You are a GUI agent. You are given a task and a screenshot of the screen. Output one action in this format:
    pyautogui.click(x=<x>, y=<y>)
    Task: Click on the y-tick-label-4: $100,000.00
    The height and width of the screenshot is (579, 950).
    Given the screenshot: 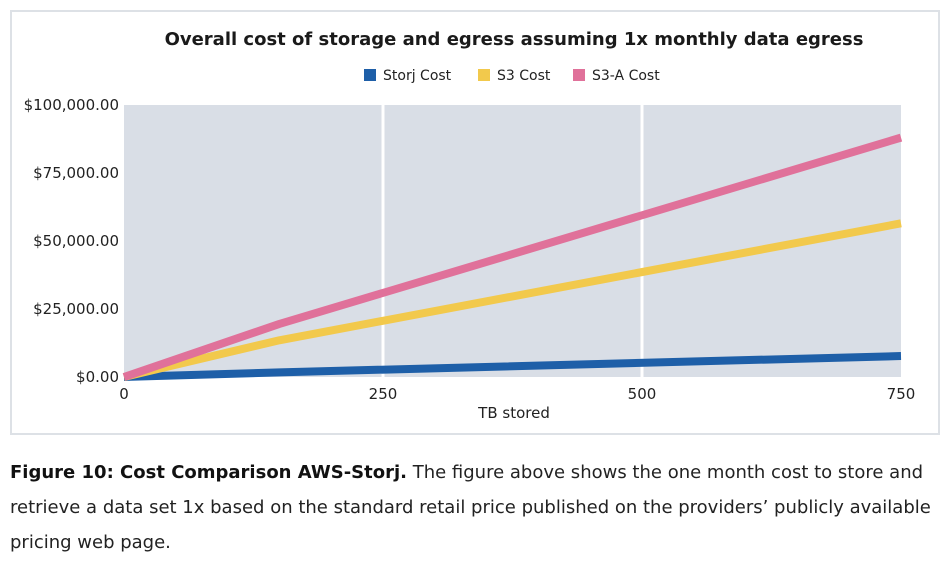 What is the action you would take?
    pyautogui.click(x=71, y=105)
    